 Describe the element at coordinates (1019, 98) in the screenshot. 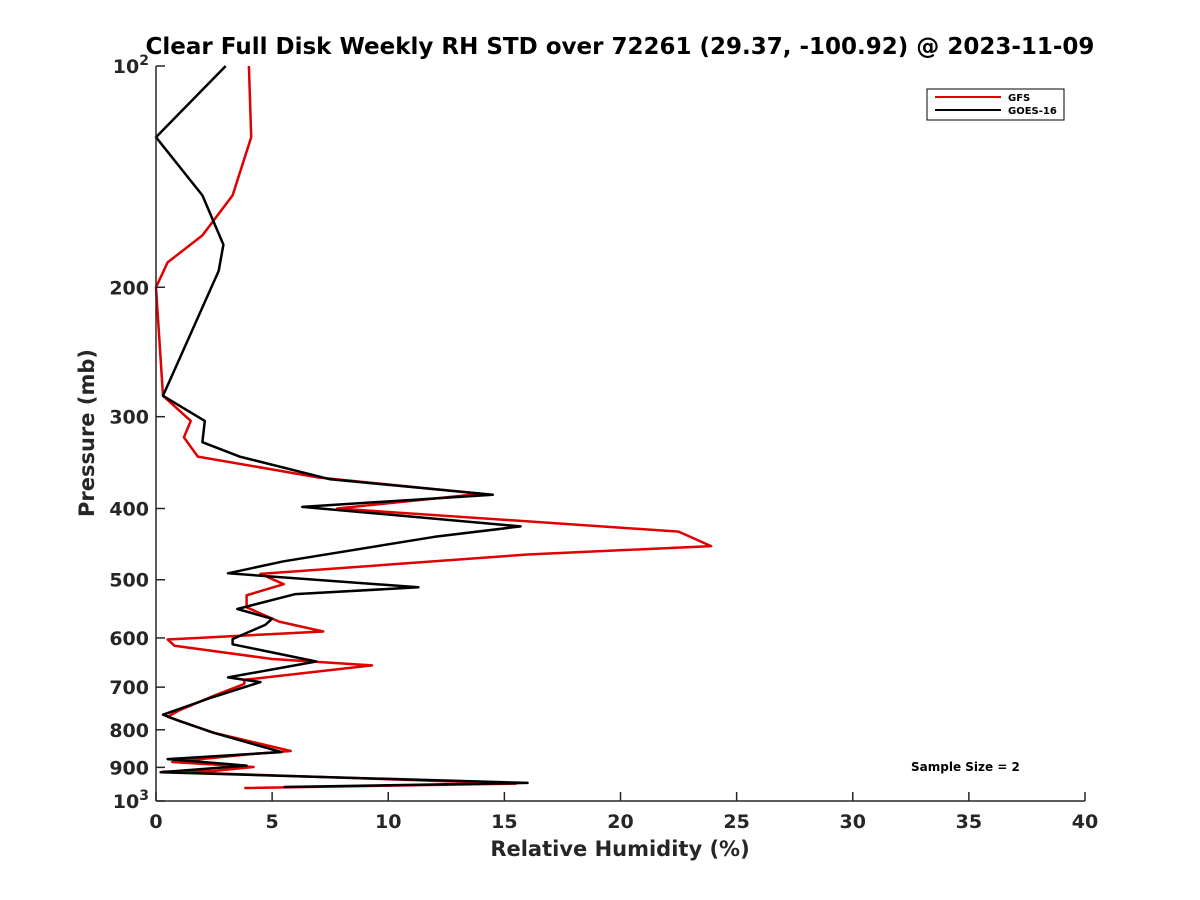

I see `legend-label-gfs: GFS` at that location.